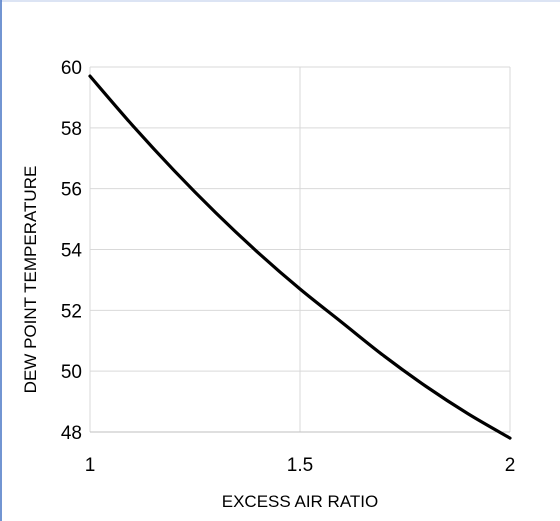  I want to click on y-tick-label: 58, so click(71, 129).